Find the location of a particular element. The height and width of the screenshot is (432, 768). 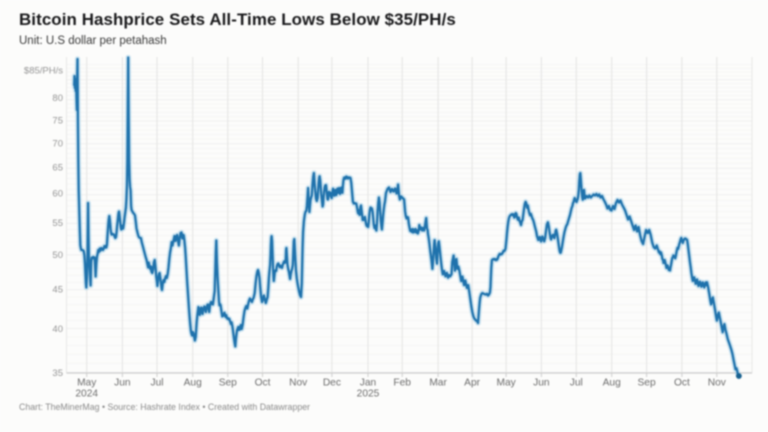

svg-text: 55 is located at coordinates (57, 223).